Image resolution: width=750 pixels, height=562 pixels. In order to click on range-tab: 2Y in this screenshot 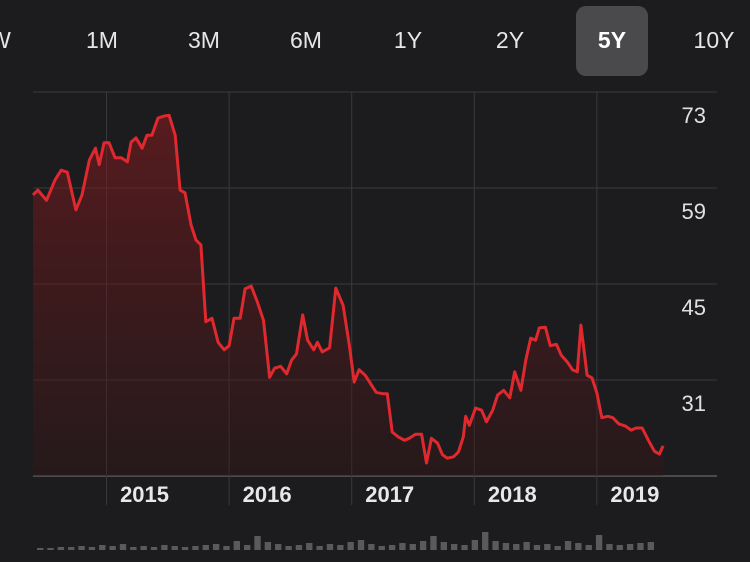, I will do `click(510, 40)`.